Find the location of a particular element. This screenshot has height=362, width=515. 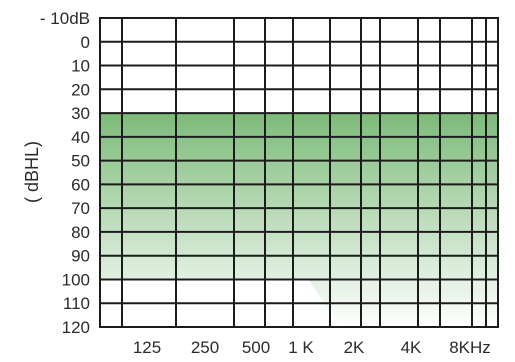

y-tick-label: 20 is located at coordinates (80, 89).